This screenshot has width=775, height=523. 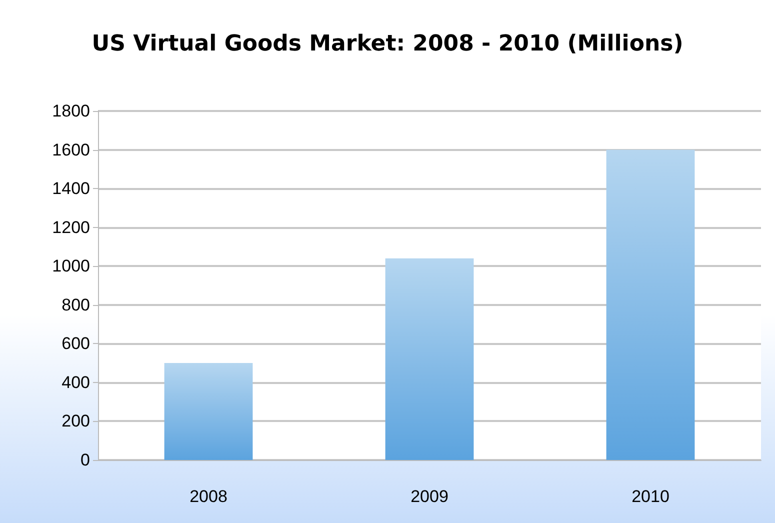 I want to click on x-tick-label: 2010, so click(x=651, y=496).